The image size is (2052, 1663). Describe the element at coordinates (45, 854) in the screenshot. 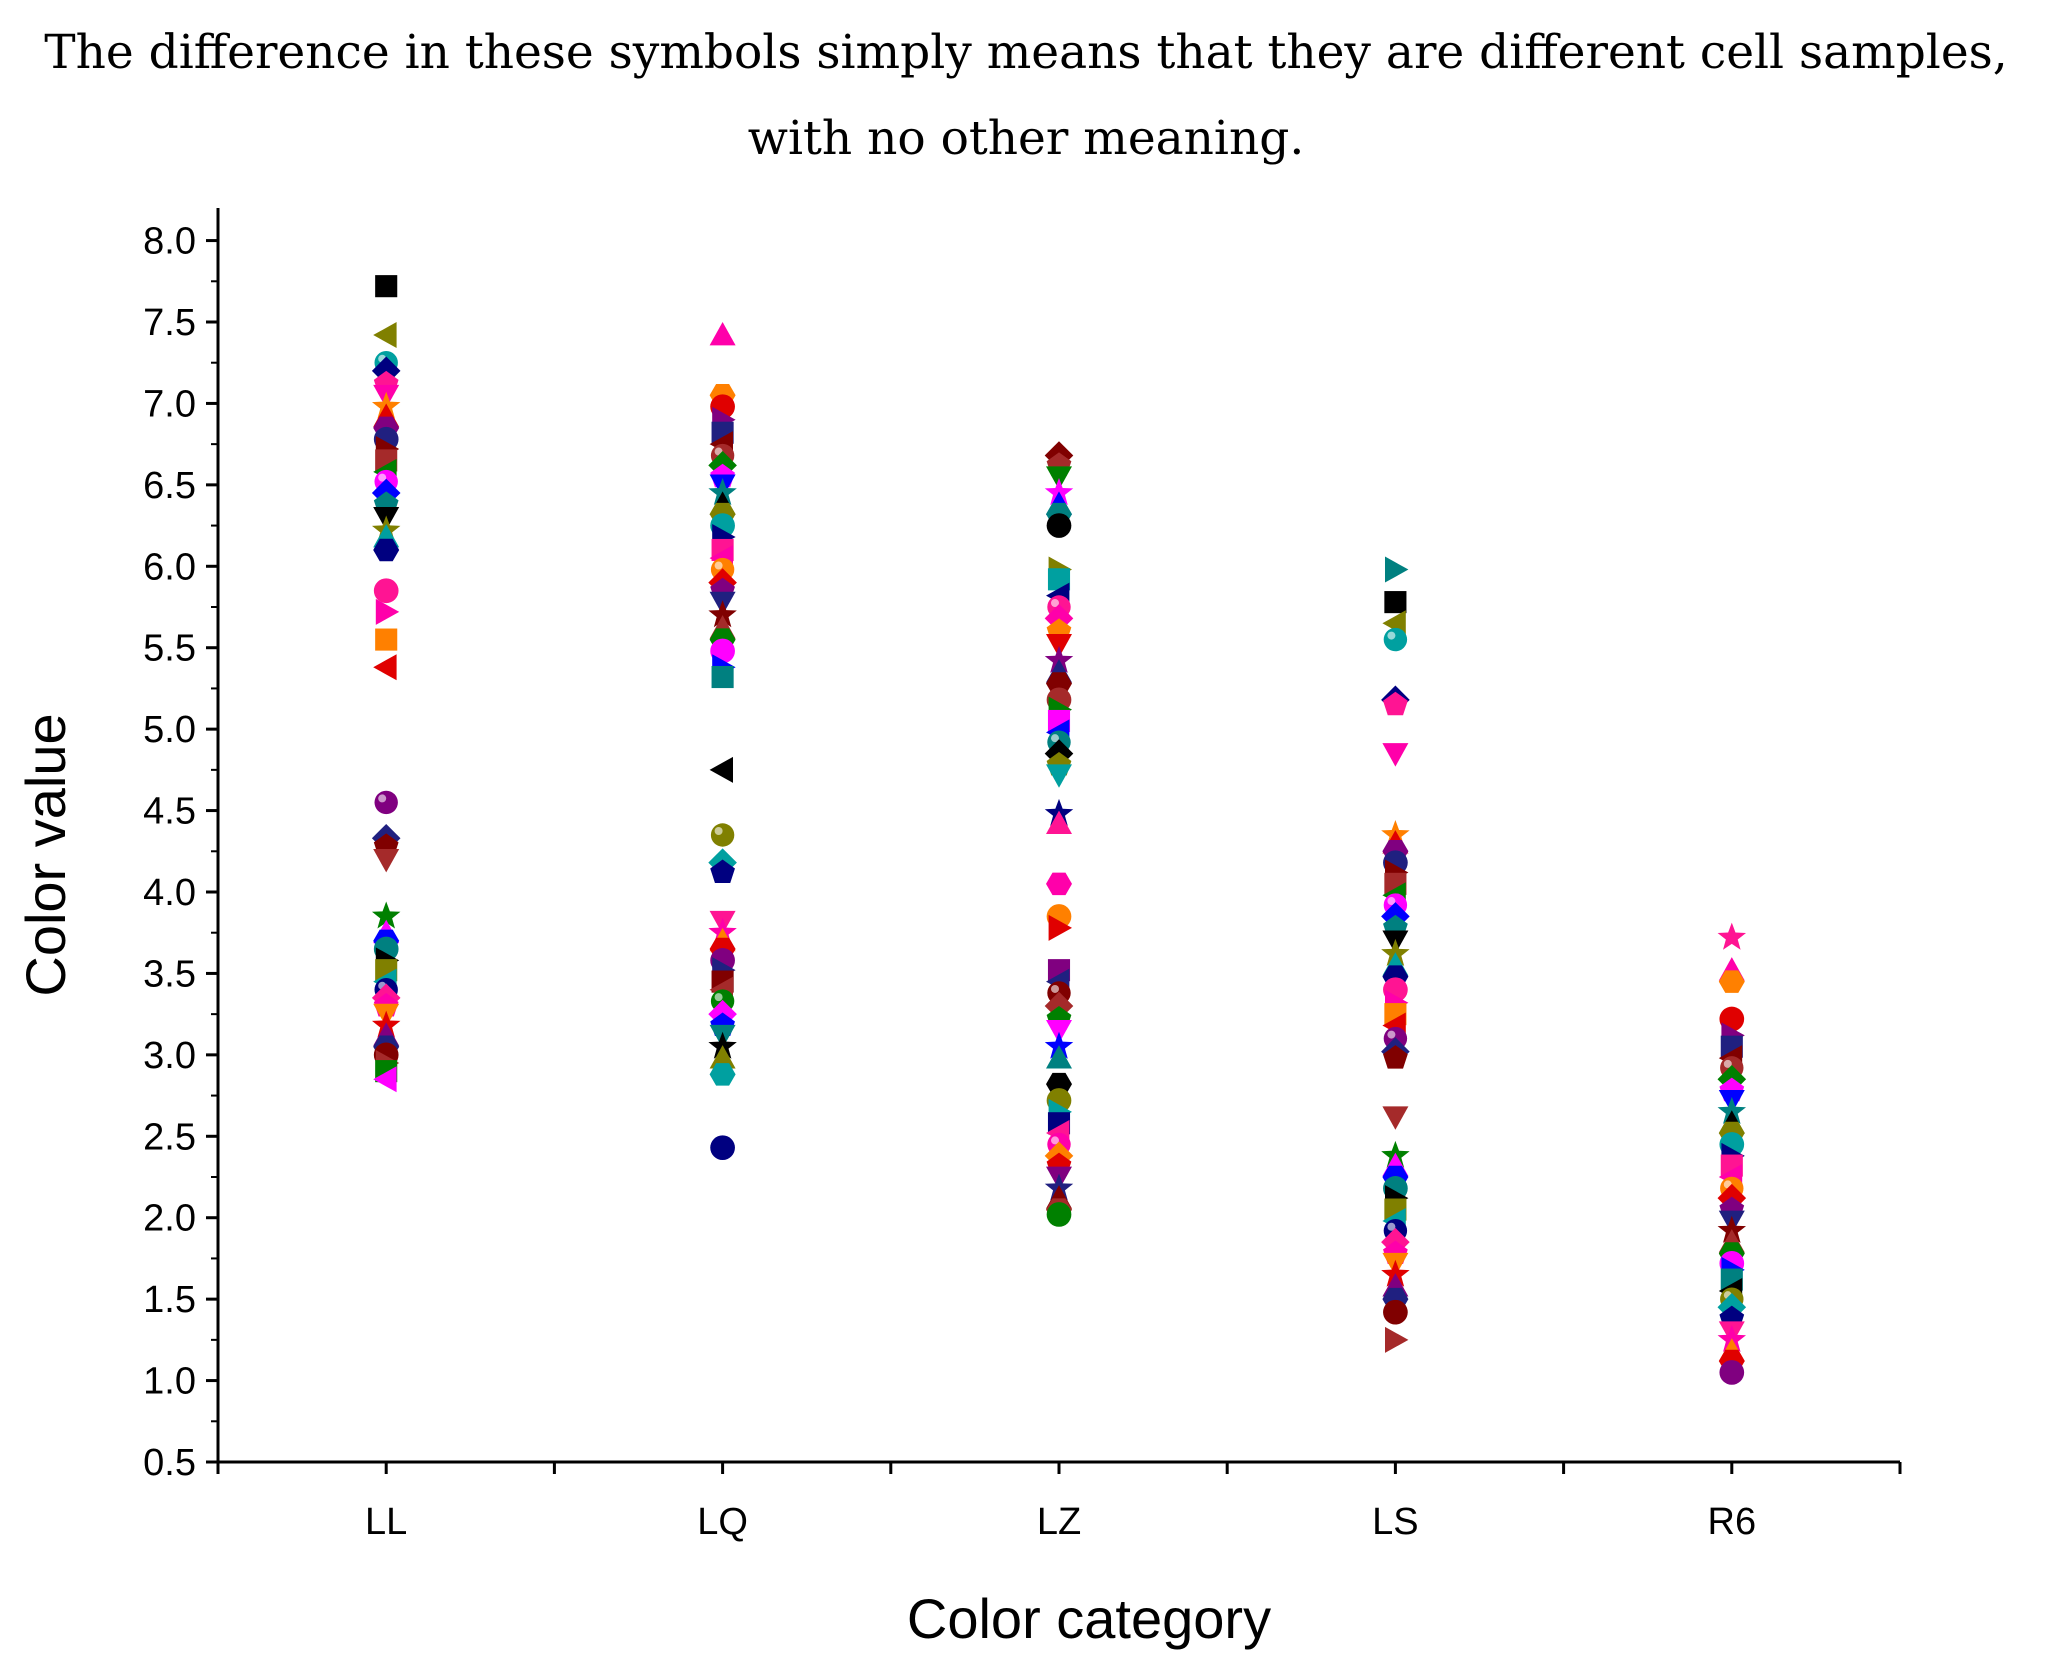

I see `y-axis-title: Color value` at that location.